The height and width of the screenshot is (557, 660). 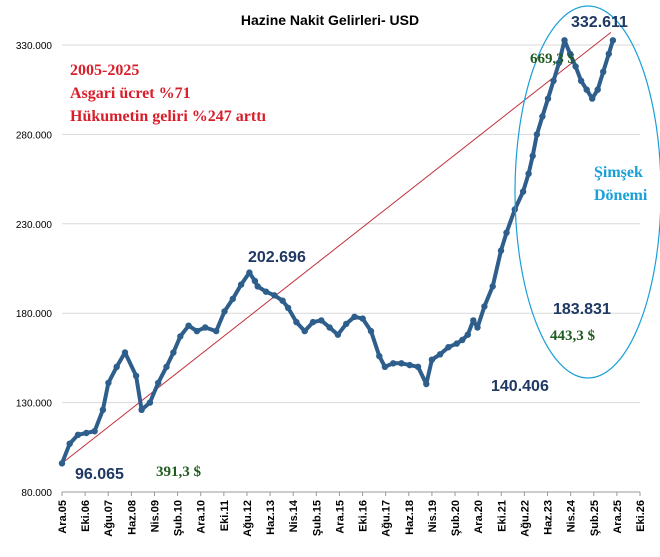 I want to click on y-tick-label: 280.000, so click(x=34, y=135).